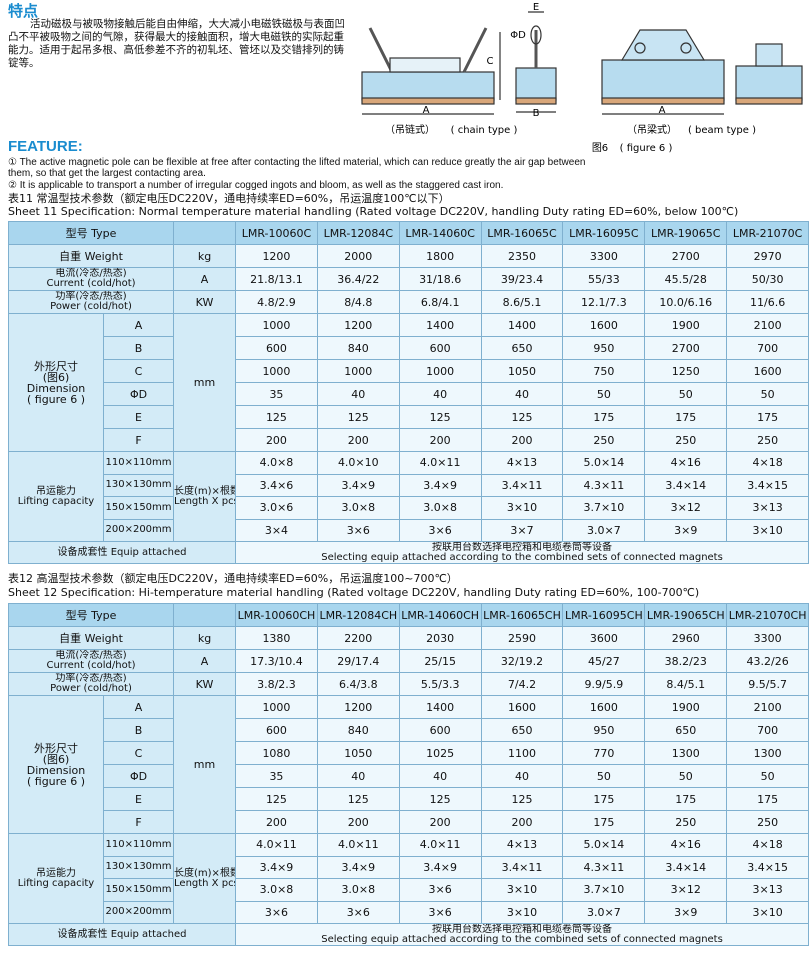 The image size is (810, 957). What do you see at coordinates (138, 730) in the screenshot?
I see `sub-label: B` at bounding box center [138, 730].